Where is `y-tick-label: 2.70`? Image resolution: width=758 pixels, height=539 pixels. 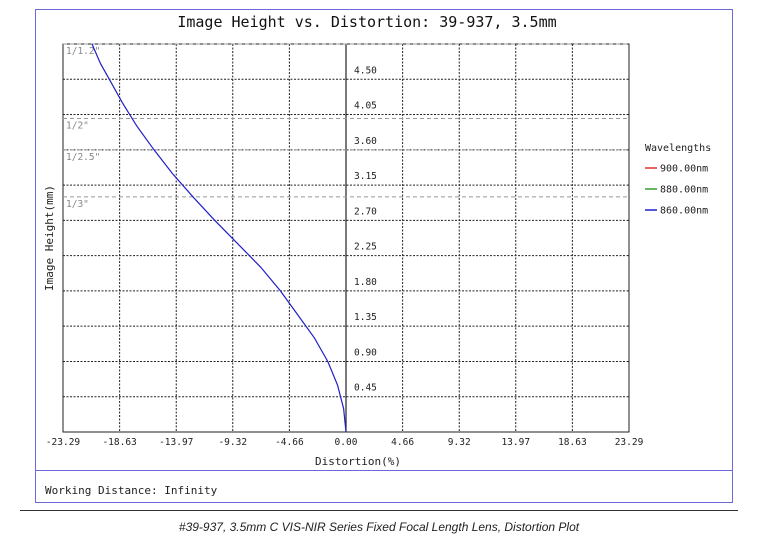
y-tick-label: 2.70 is located at coordinates (365, 211).